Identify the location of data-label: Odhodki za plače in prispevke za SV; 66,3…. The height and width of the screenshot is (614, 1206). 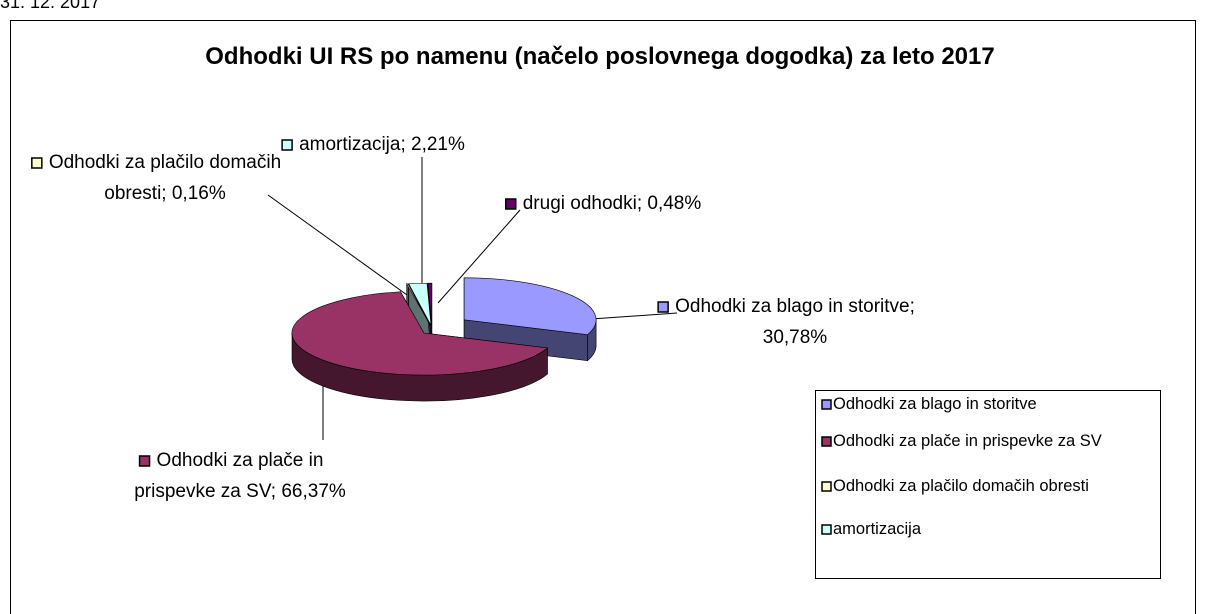
(240, 476).